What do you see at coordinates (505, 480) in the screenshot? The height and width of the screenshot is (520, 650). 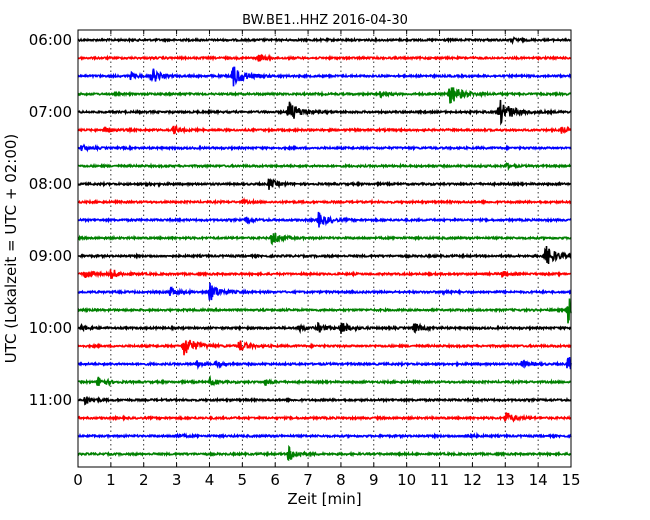 I see `x-tick-label: 13` at bounding box center [505, 480].